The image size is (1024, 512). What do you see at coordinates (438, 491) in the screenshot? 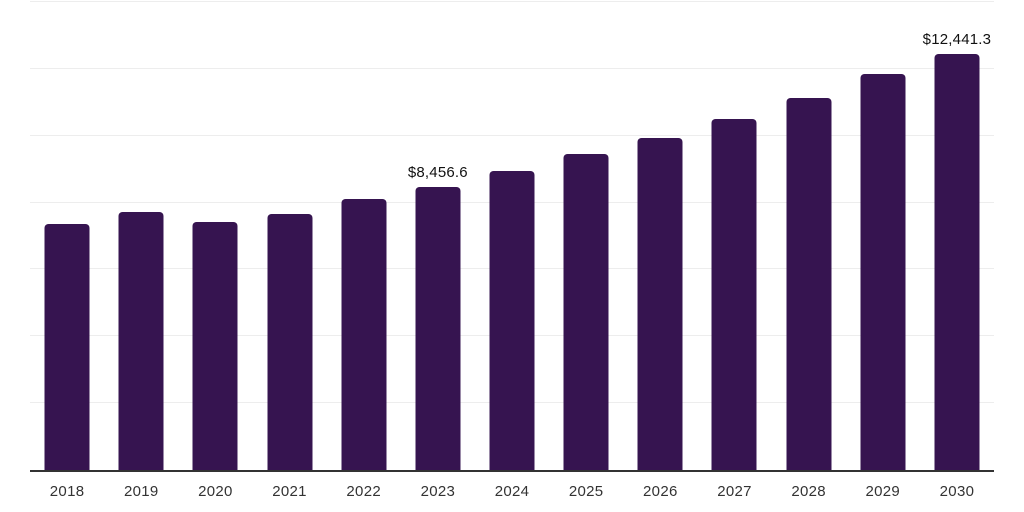
I see `x-tick-2023: 2023` at bounding box center [438, 491].